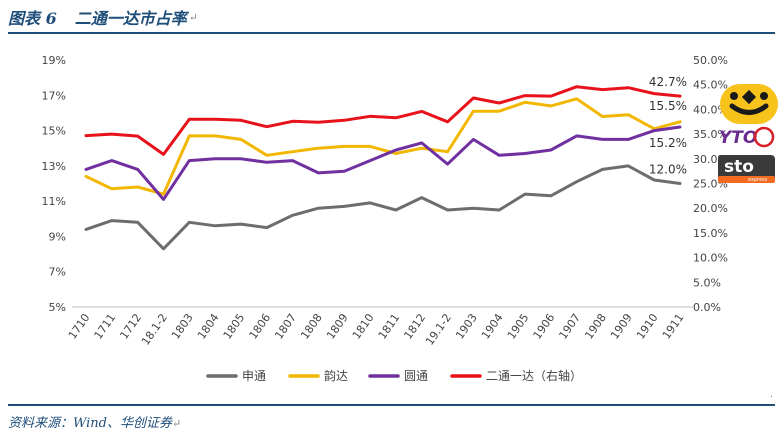  What do you see at coordinates (54, 166) in the screenshot?
I see `left-axis-tick-label: 13%` at bounding box center [54, 166].